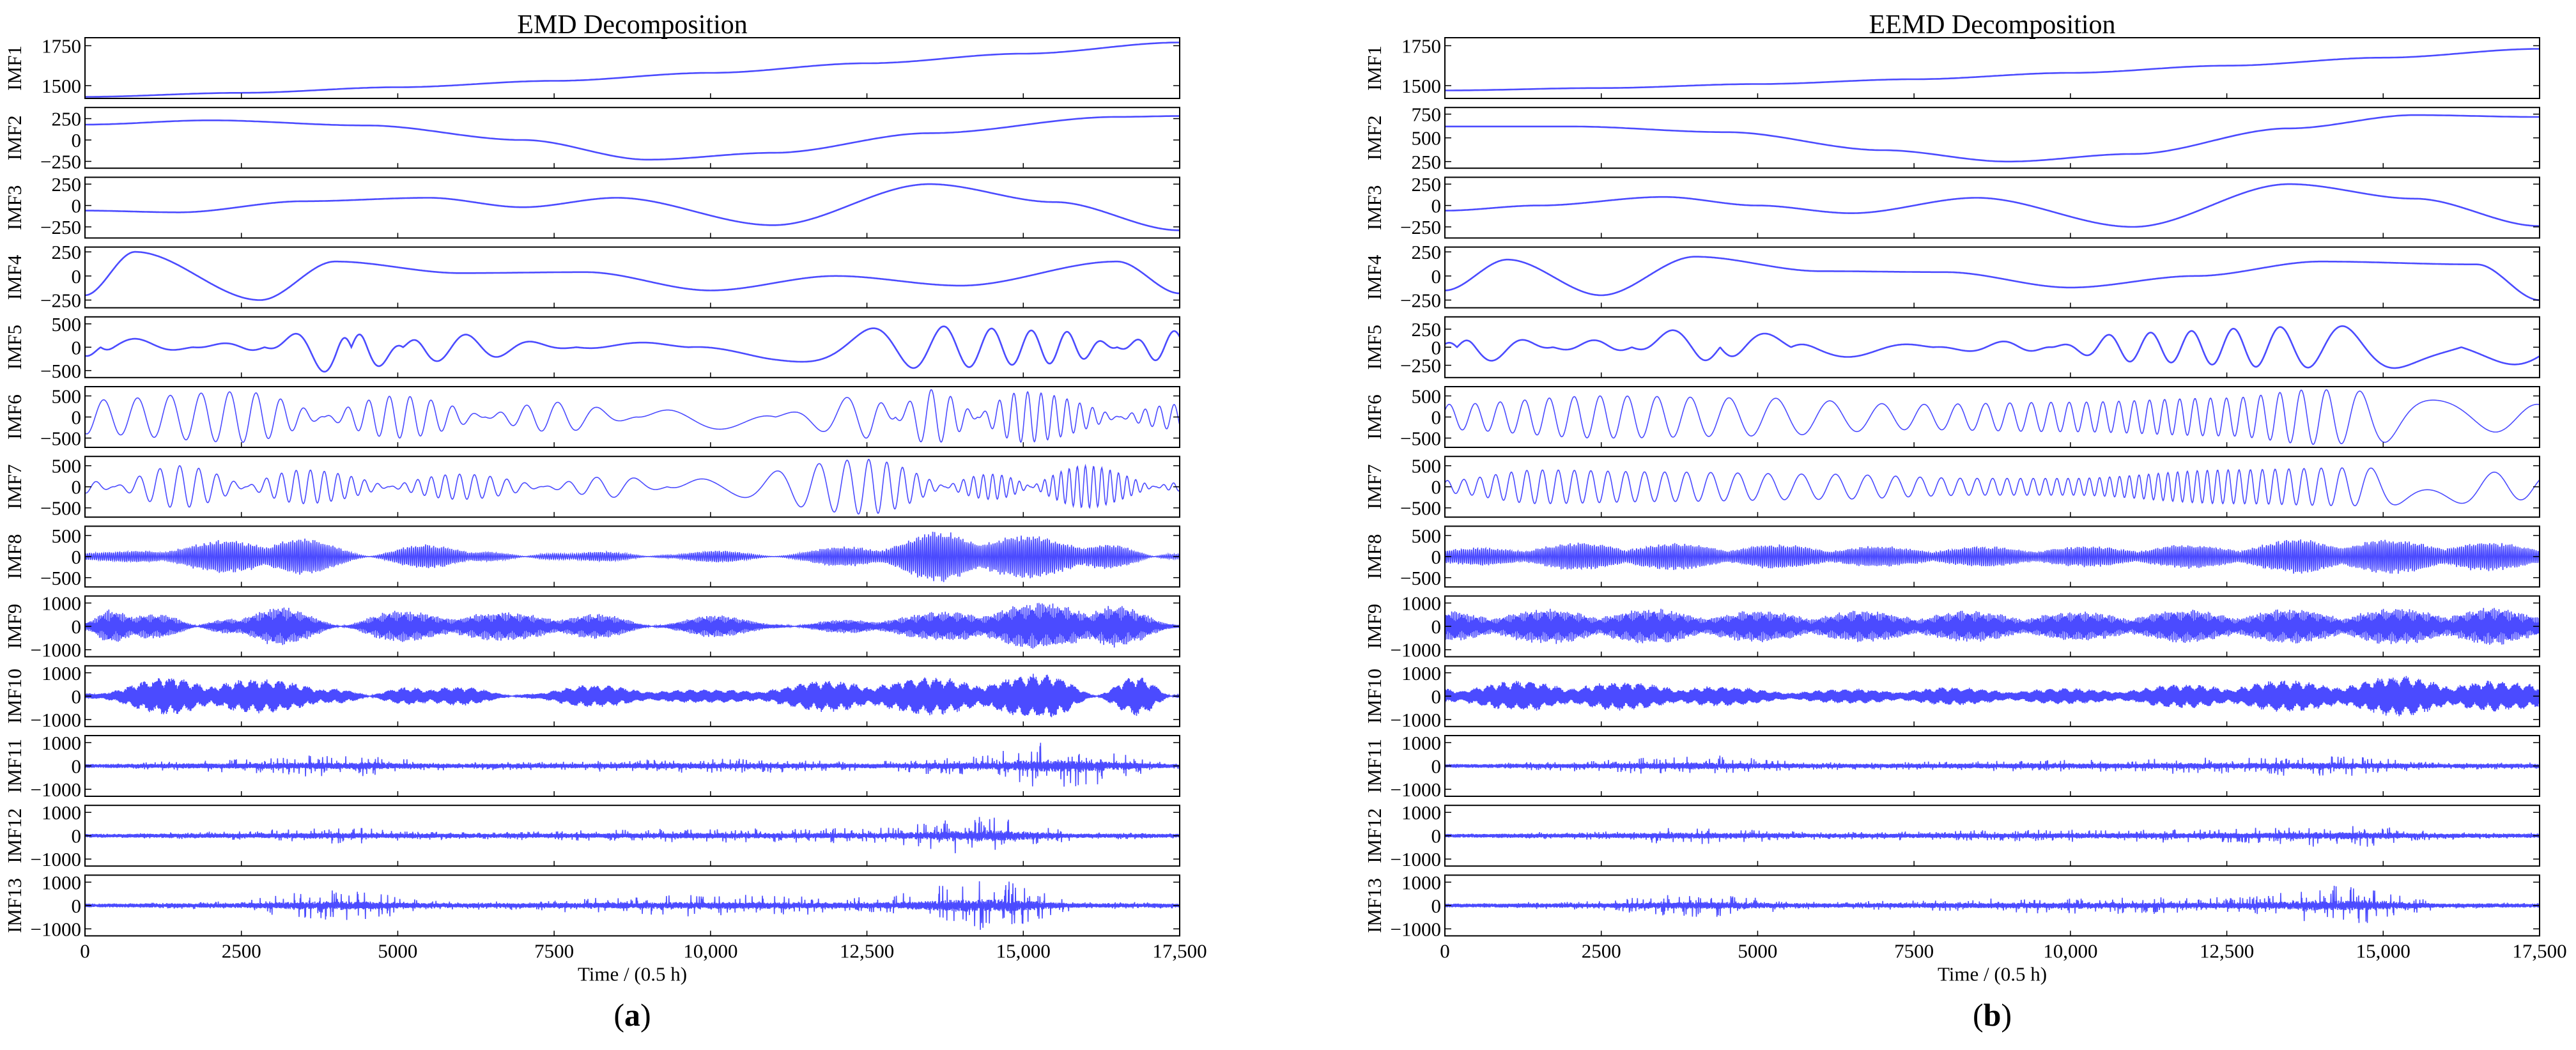 The image size is (2576, 1050). Describe the element at coordinates (1992, 487) in the screenshot. I see `series-line-imf7` at that location.